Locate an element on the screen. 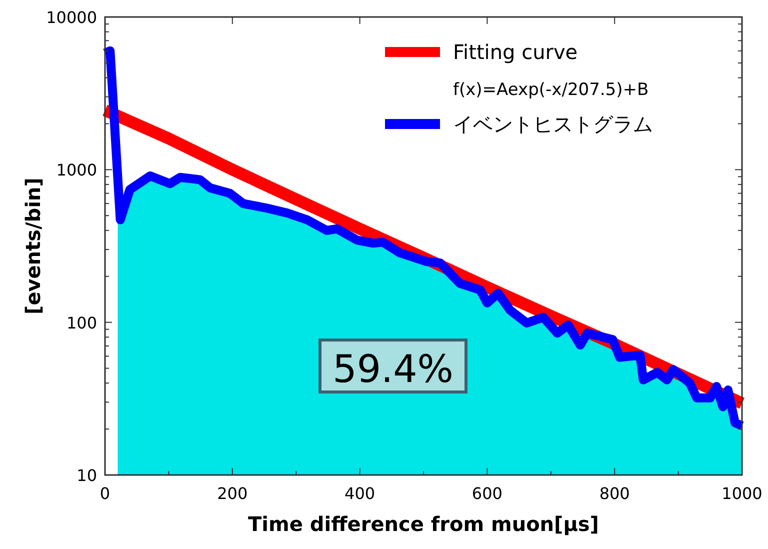 This screenshot has width=768, height=549. x-tick-label: 200 is located at coordinates (232, 493).